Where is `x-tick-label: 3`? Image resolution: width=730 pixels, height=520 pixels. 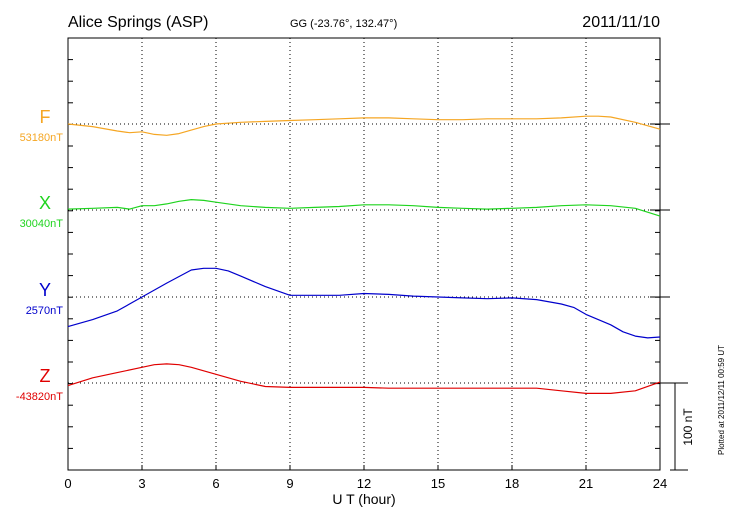
x-tick-label: 3 is located at coordinates (141, 483).